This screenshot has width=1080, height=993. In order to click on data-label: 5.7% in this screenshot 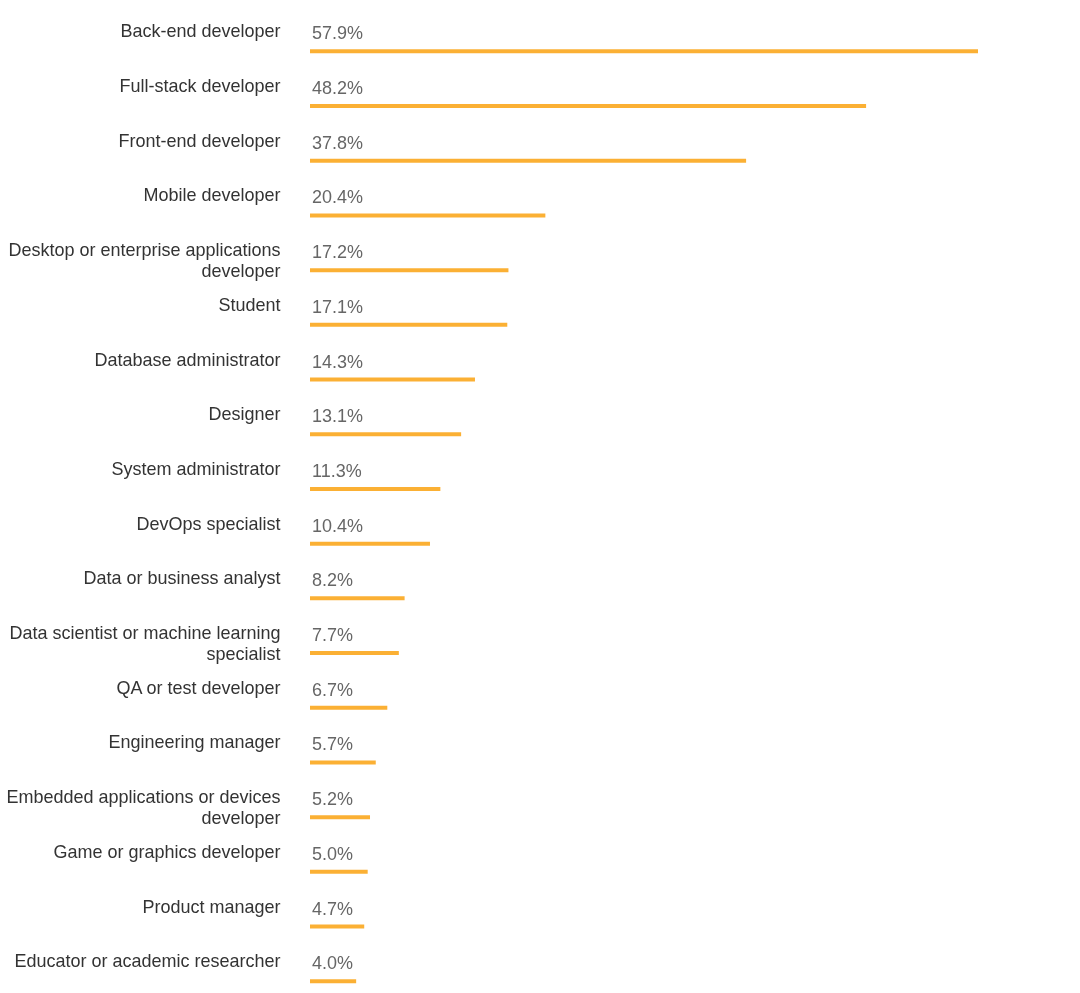, I will do `click(332, 744)`.